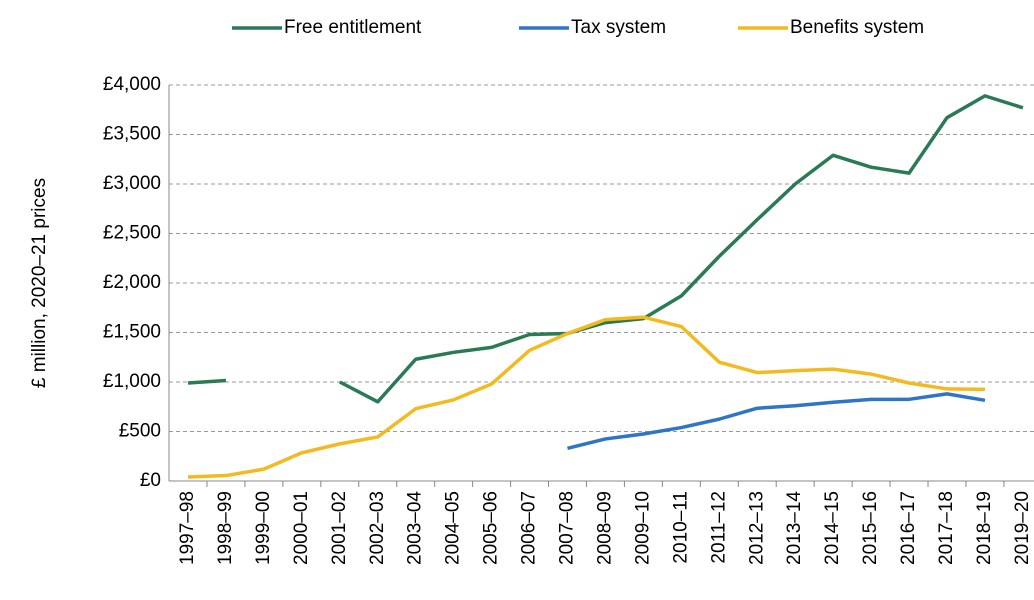 The image size is (1034, 600). Describe the element at coordinates (132, 183) in the screenshot. I see `y-tick-label: £3,000` at that location.